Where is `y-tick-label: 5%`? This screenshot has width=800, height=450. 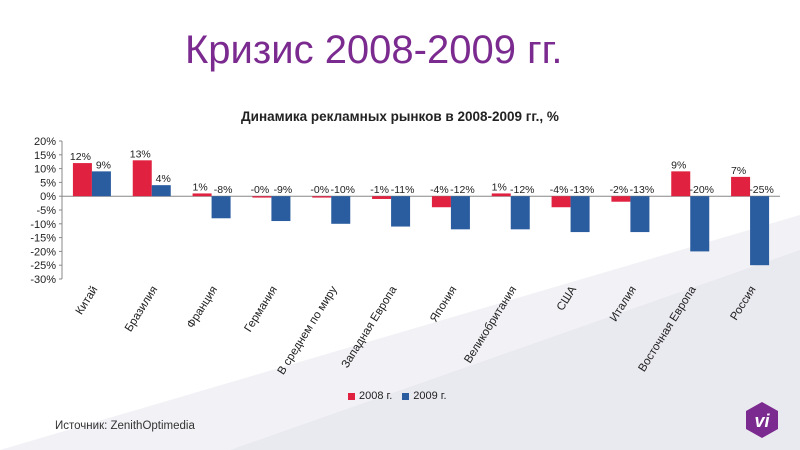 y-tick-label: 5% is located at coordinates (48, 183).